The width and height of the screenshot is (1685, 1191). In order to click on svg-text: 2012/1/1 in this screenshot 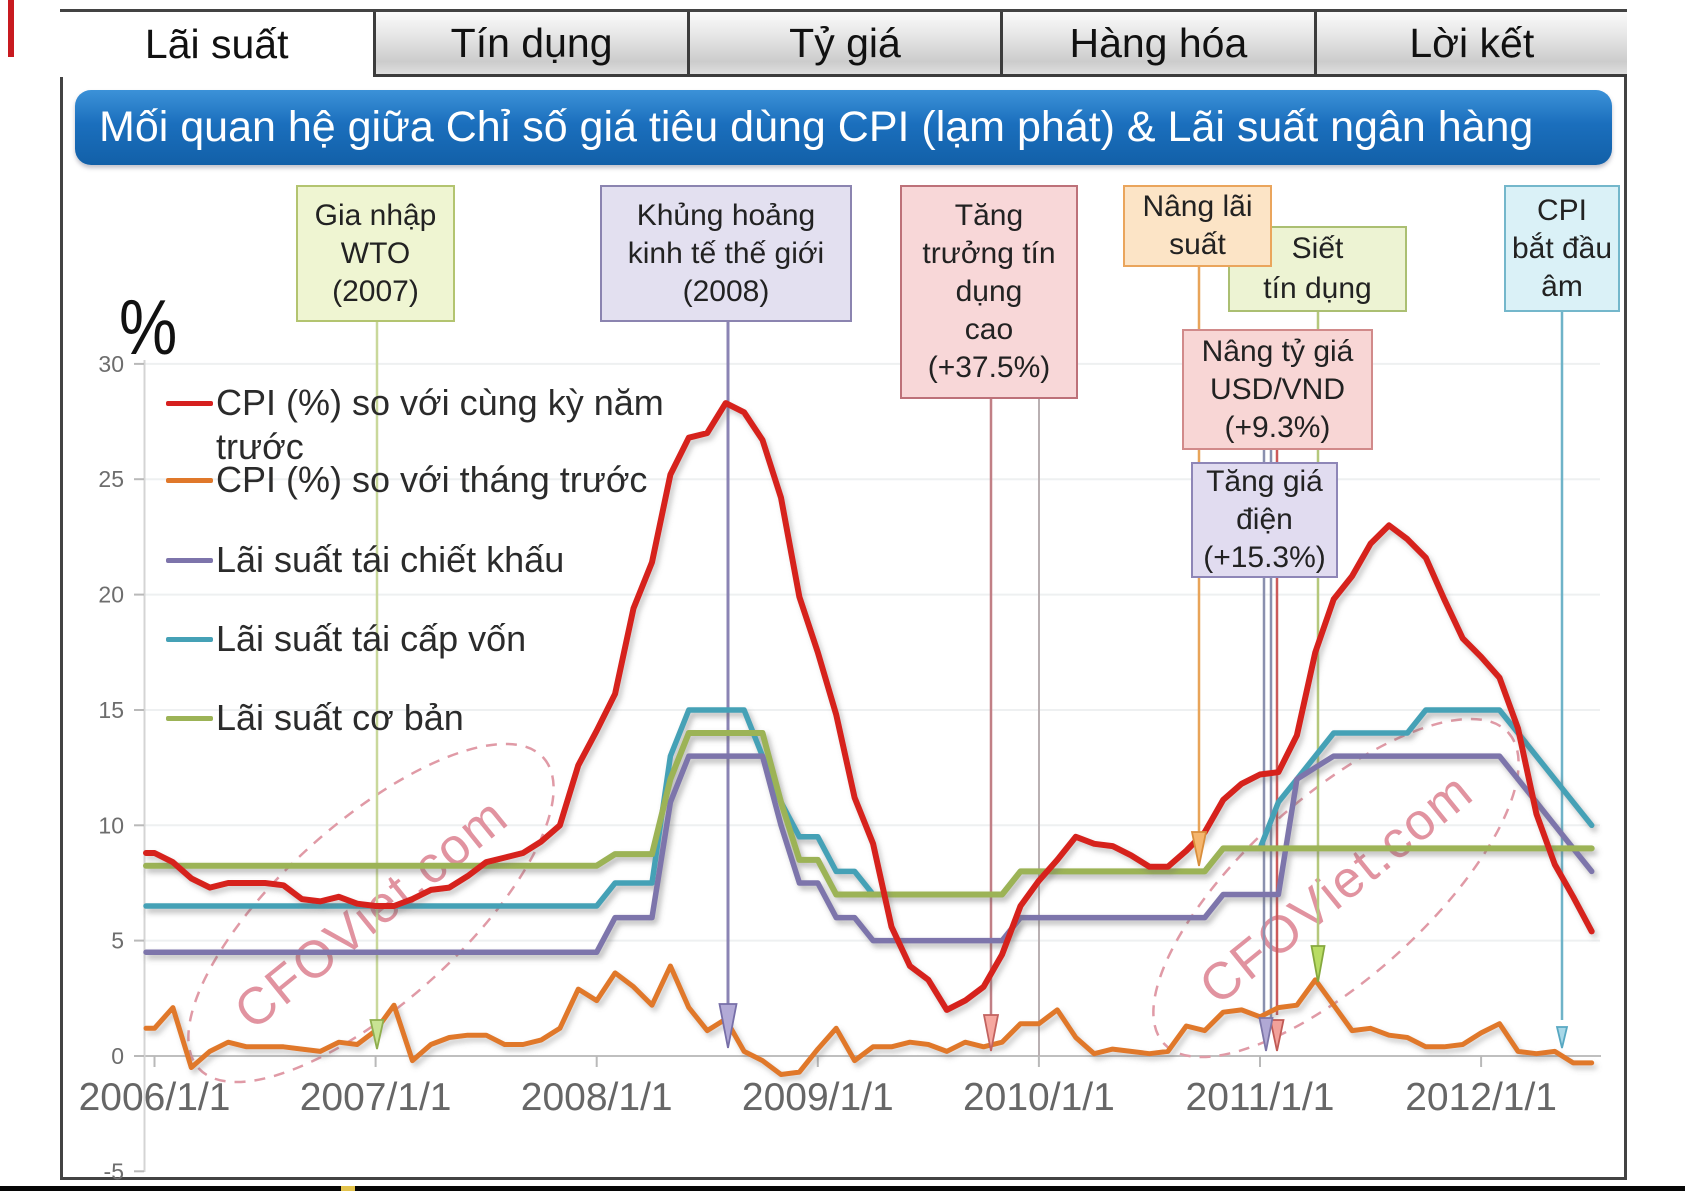, I will do `click(1481, 1097)`.